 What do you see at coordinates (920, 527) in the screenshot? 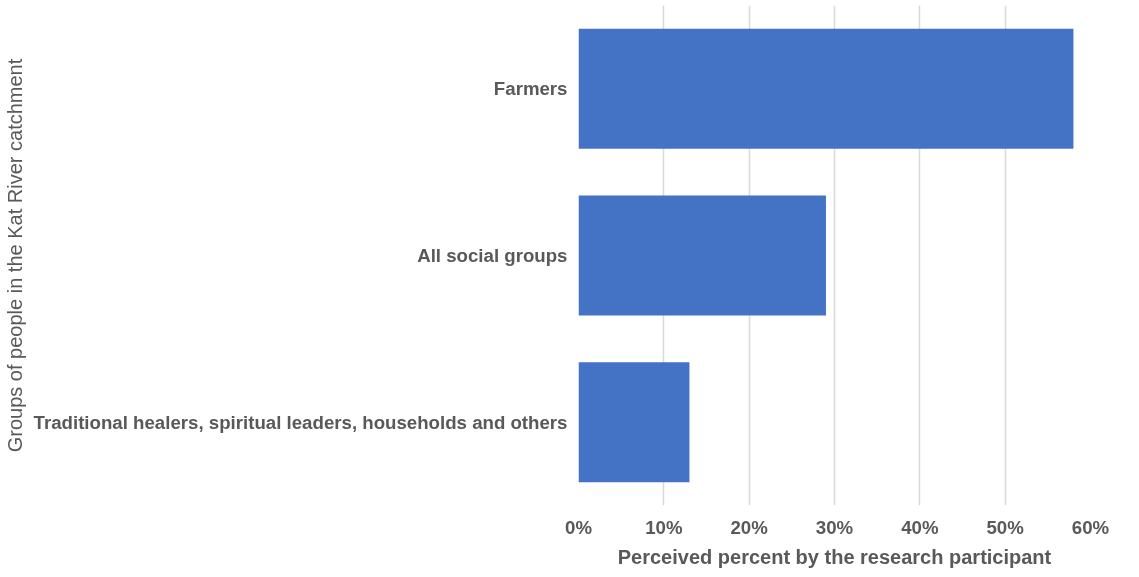
I see `x-tick-label: 40%` at bounding box center [920, 527].